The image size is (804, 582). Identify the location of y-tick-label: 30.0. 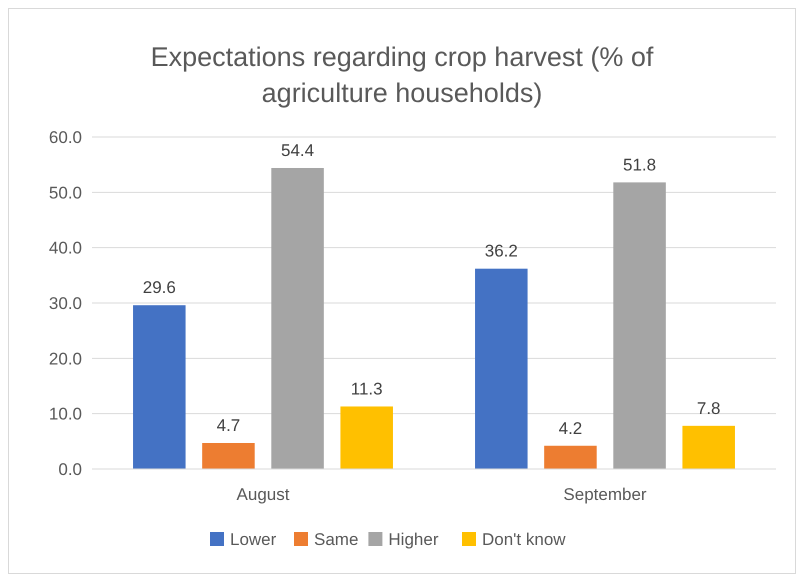
(65, 303).